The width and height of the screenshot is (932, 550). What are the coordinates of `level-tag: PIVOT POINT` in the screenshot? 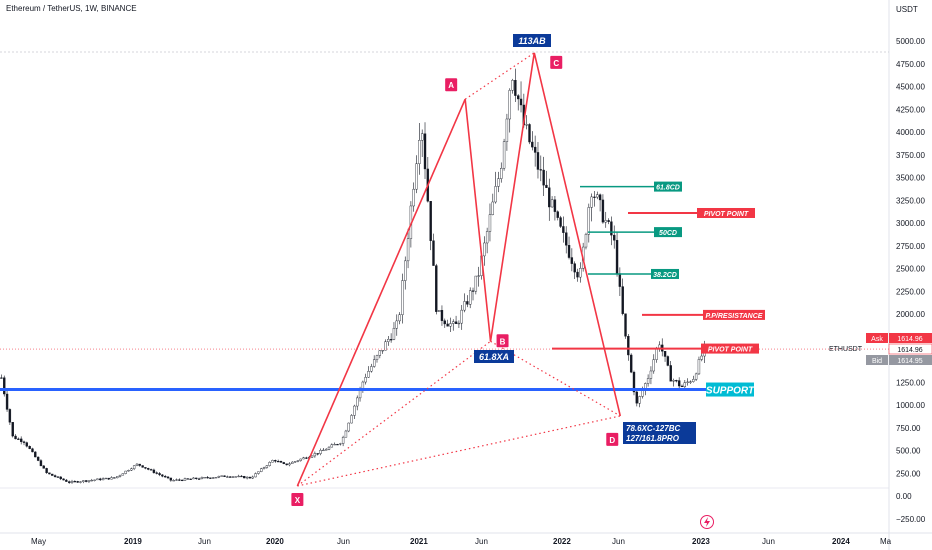 It's located at (730, 350).